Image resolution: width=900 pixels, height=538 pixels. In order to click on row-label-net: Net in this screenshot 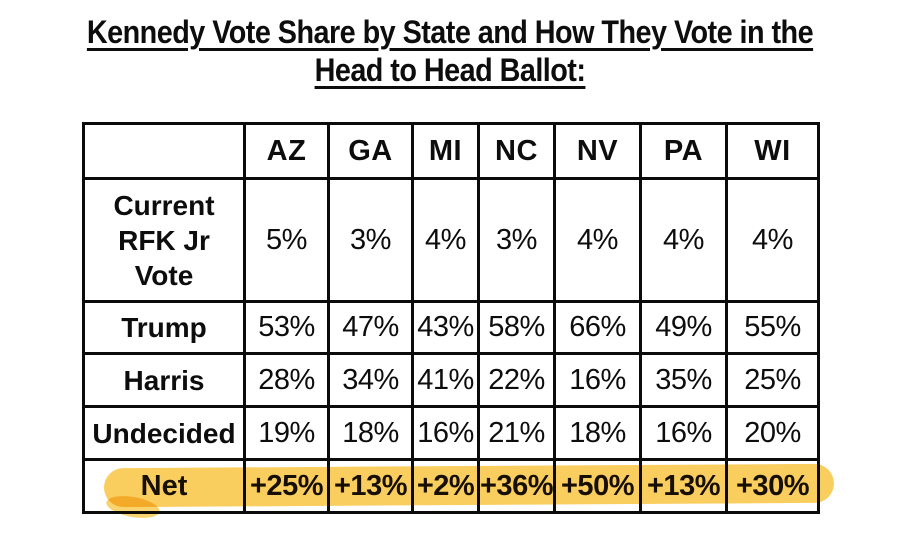, I will do `click(164, 486)`.